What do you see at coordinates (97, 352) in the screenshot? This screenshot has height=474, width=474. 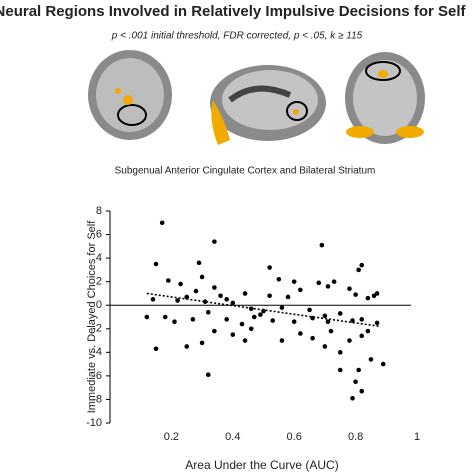 I see `y-tick-label: -4` at bounding box center [97, 352].